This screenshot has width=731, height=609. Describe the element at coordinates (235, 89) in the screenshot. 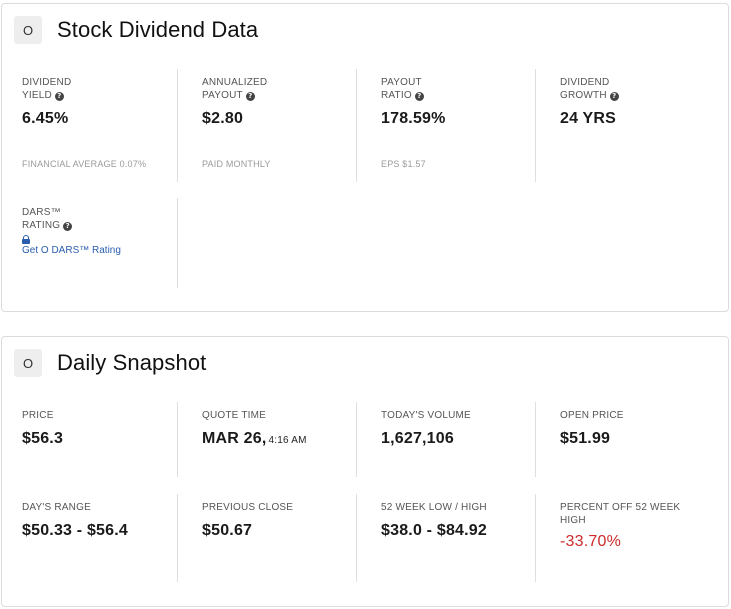

I see `annualized-payout-label: ANNUALIZED PAYOUT?` at that location.